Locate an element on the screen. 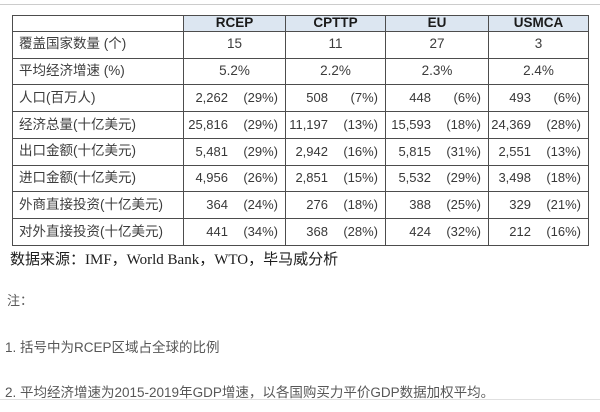  cell-value: 364 (24%) is located at coordinates (234, 205).